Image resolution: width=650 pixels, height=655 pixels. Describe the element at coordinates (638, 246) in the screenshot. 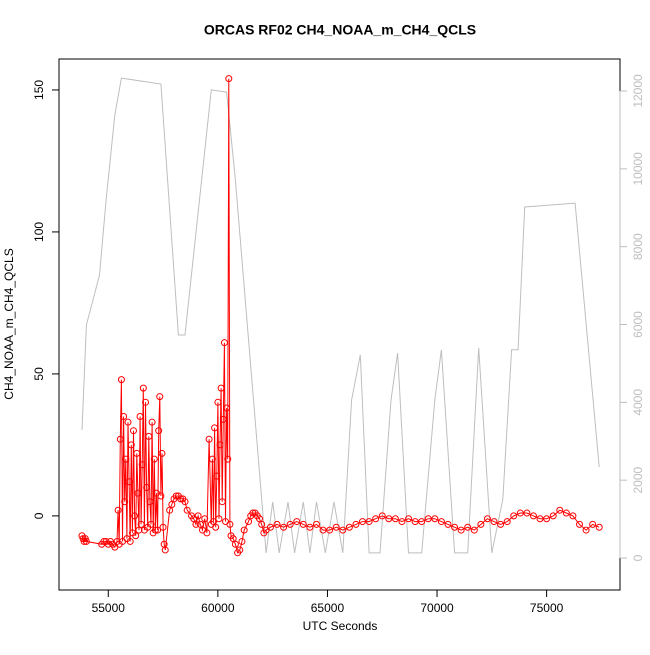

I see `y2-tick-label: 8000` at that location.